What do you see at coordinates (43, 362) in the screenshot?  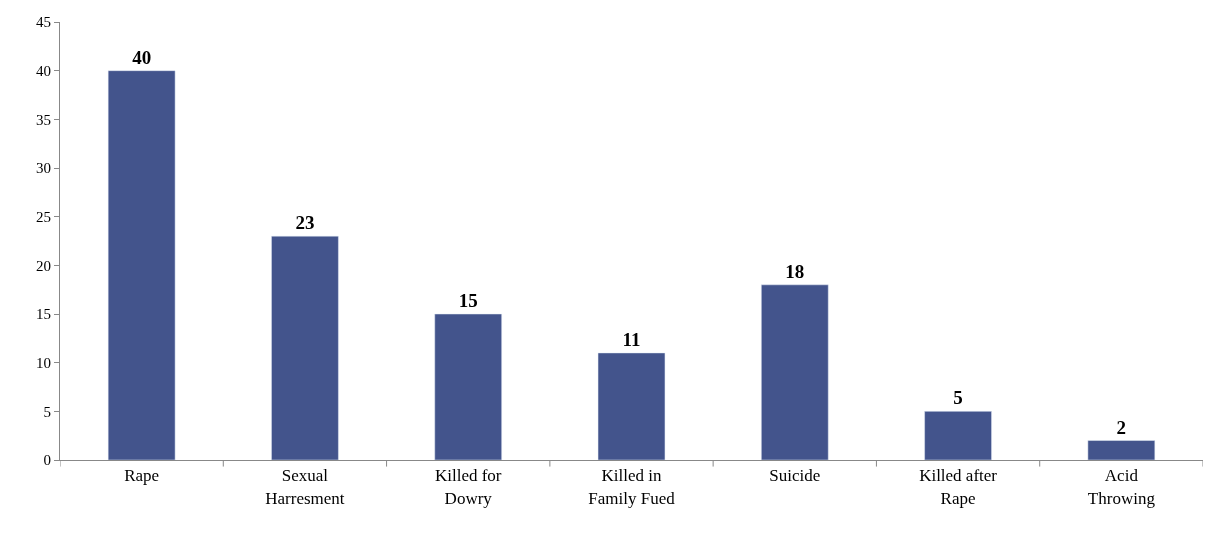 I see `y-tick-label: 10` at bounding box center [43, 362].